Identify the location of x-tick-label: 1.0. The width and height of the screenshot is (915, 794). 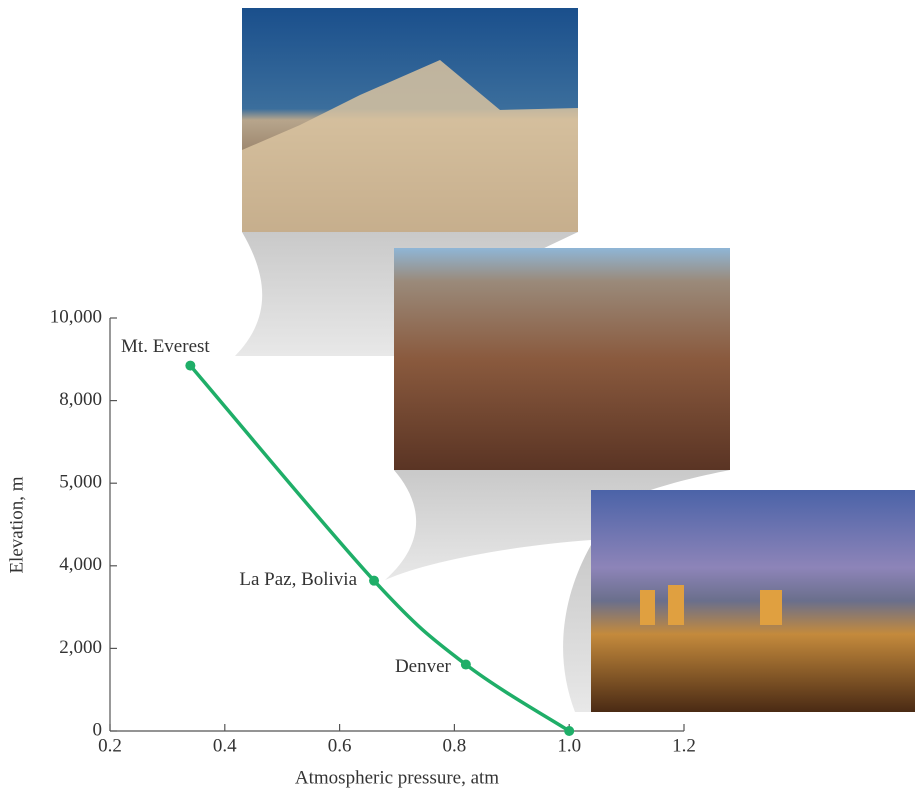
(569, 745).